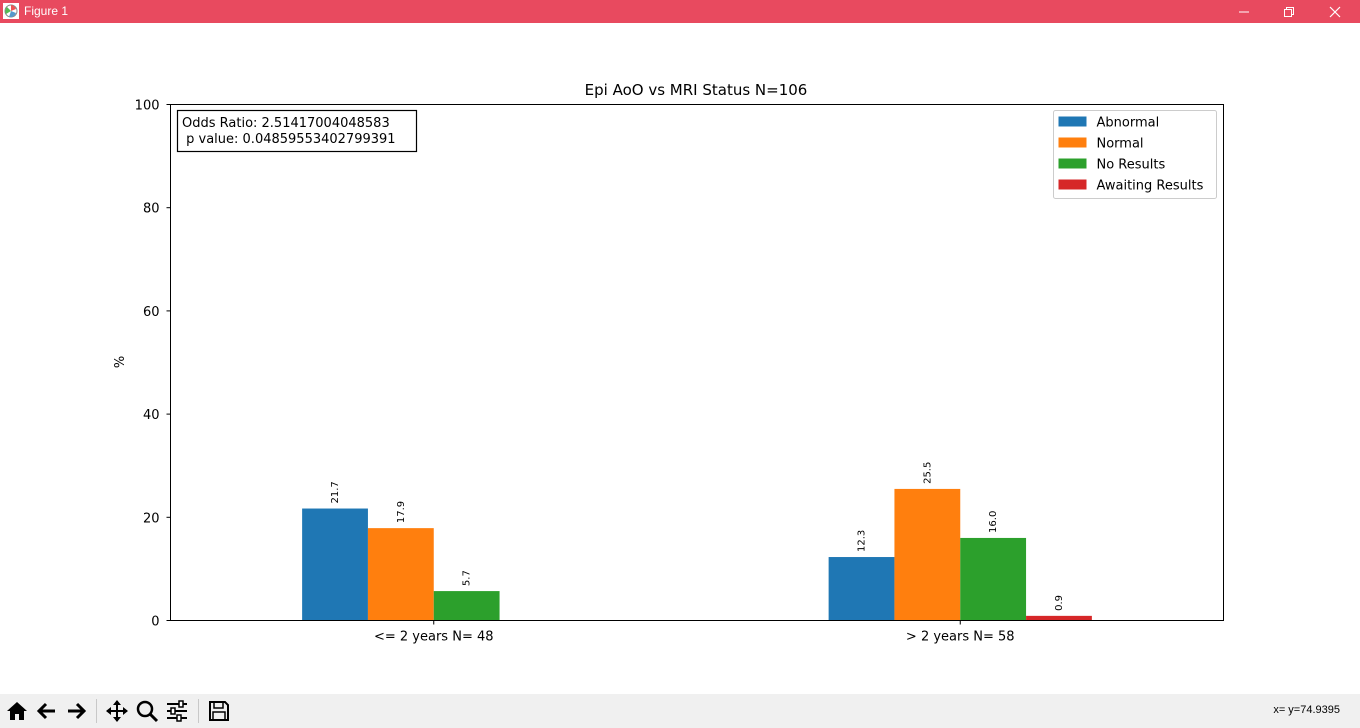  Describe the element at coordinates (335, 492) in the screenshot. I see `bar-value-label: 21.7` at that location.